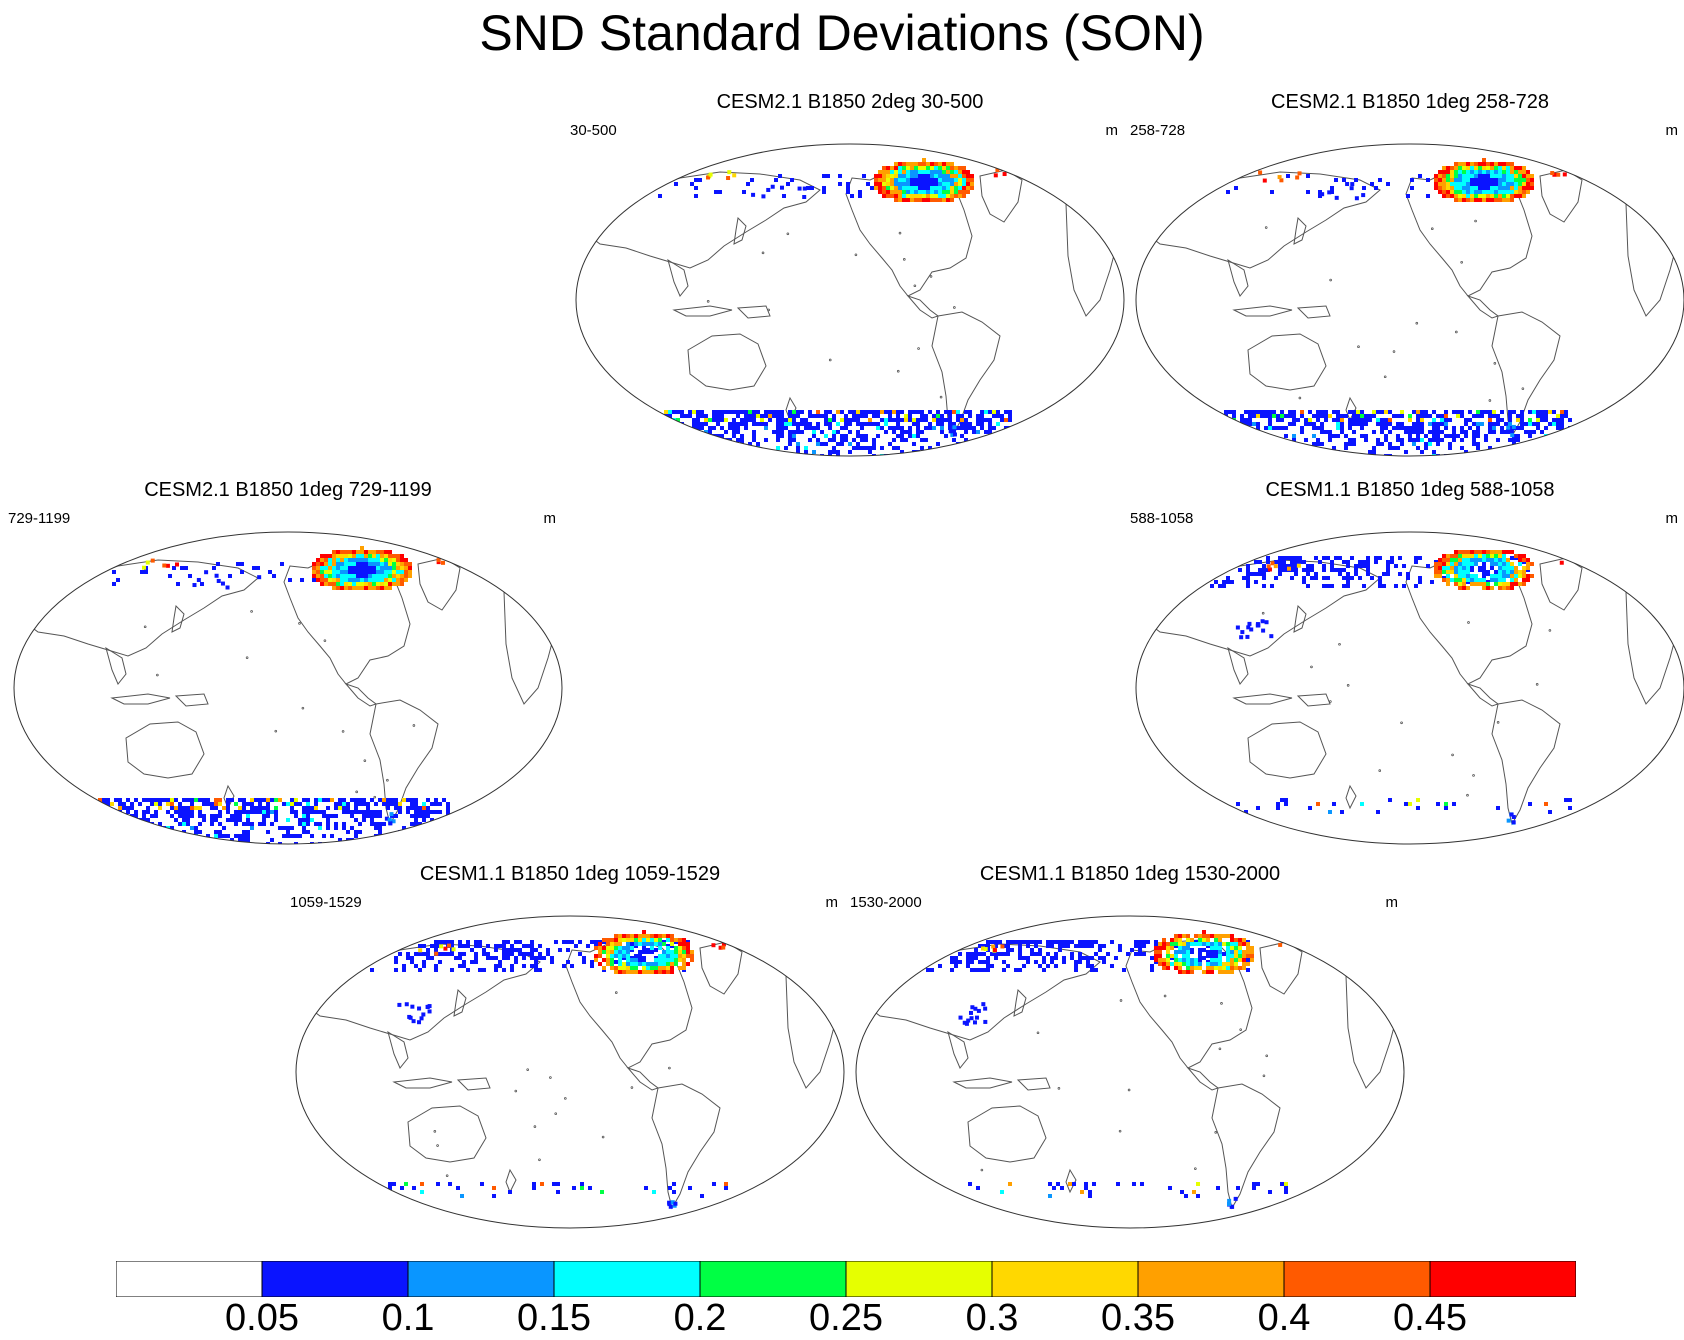 Image resolution: width=1684 pixels, height=1340 pixels. What do you see at coordinates (850, 275) in the screenshot?
I see `map-panel-cesm2-2deg-30-500: CESM2.1 B1850 2deg 30-500 30-500 m` at bounding box center [850, 275].